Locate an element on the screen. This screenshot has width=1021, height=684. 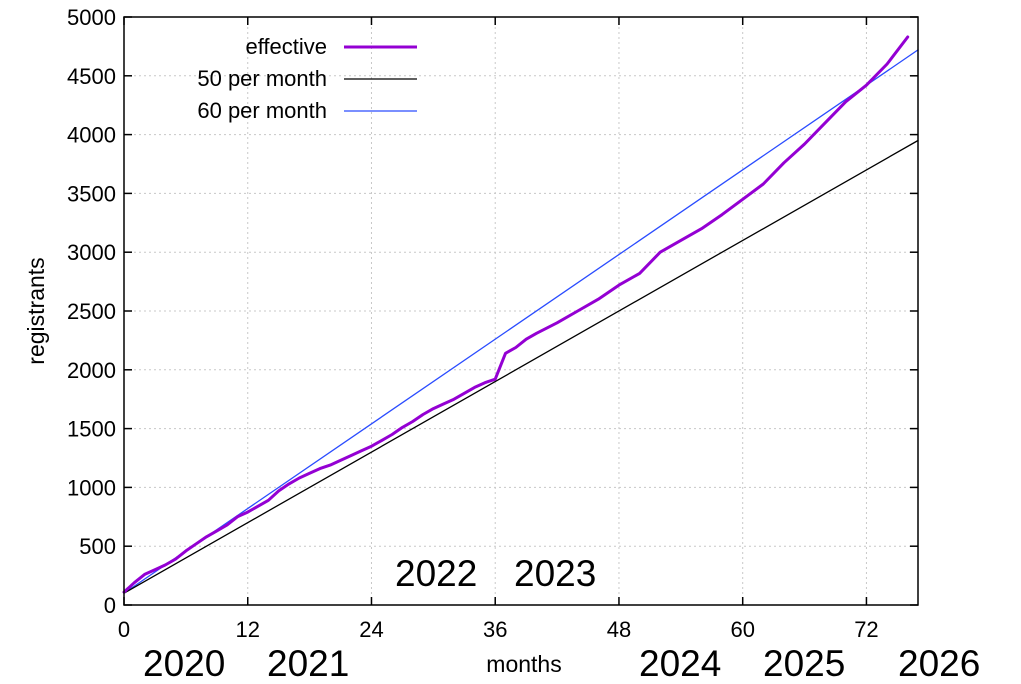
y-tick-label: 4000 is located at coordinates (91, 135).